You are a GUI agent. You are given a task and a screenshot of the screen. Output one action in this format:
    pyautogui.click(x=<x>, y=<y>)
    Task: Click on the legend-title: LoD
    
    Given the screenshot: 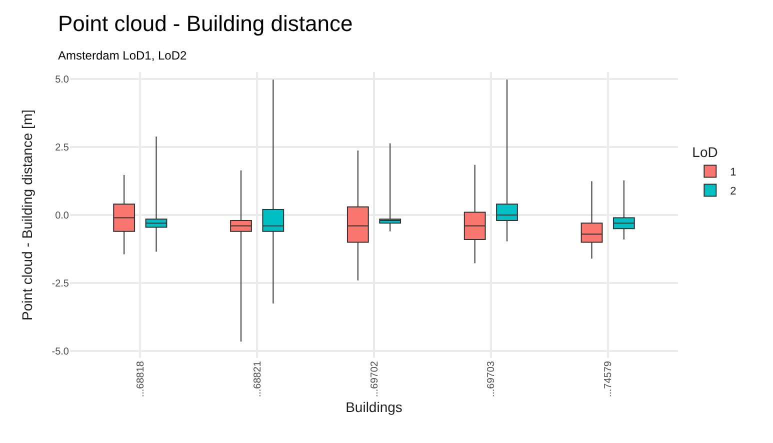 What is the action you would take?
    pyautogui.click(x=705, y=152)
    